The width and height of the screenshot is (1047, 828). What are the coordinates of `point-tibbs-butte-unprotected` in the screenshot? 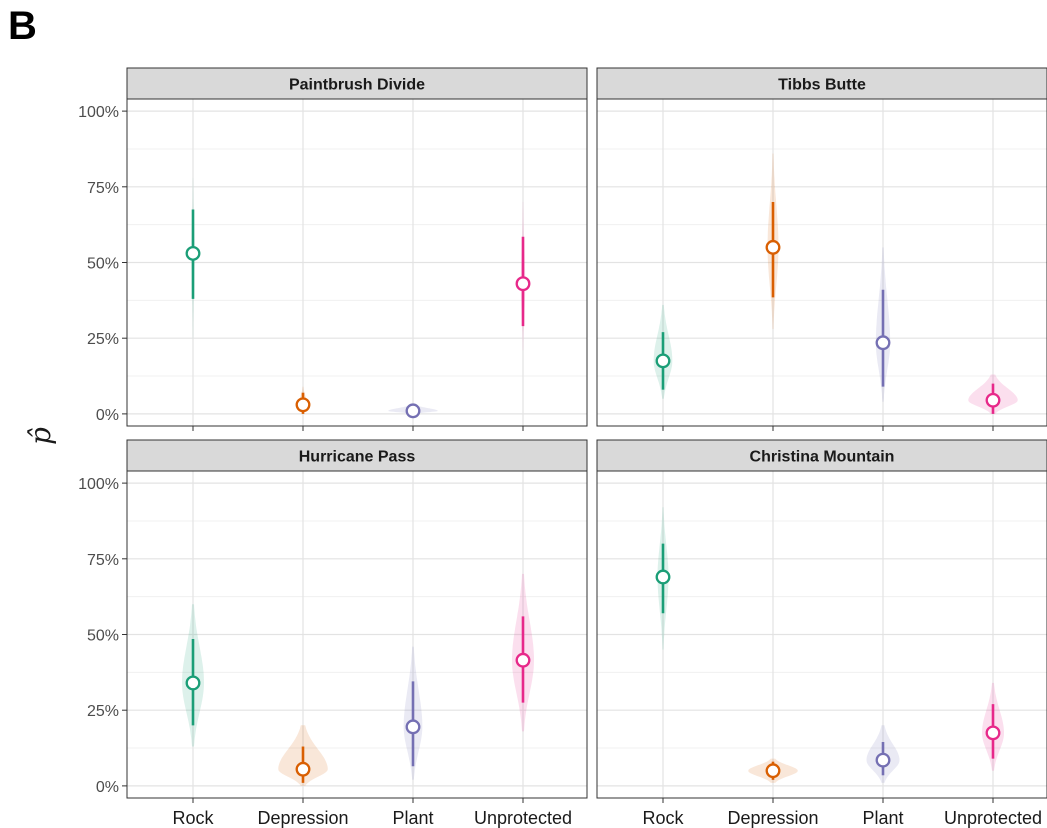 It's located at (993, 400).